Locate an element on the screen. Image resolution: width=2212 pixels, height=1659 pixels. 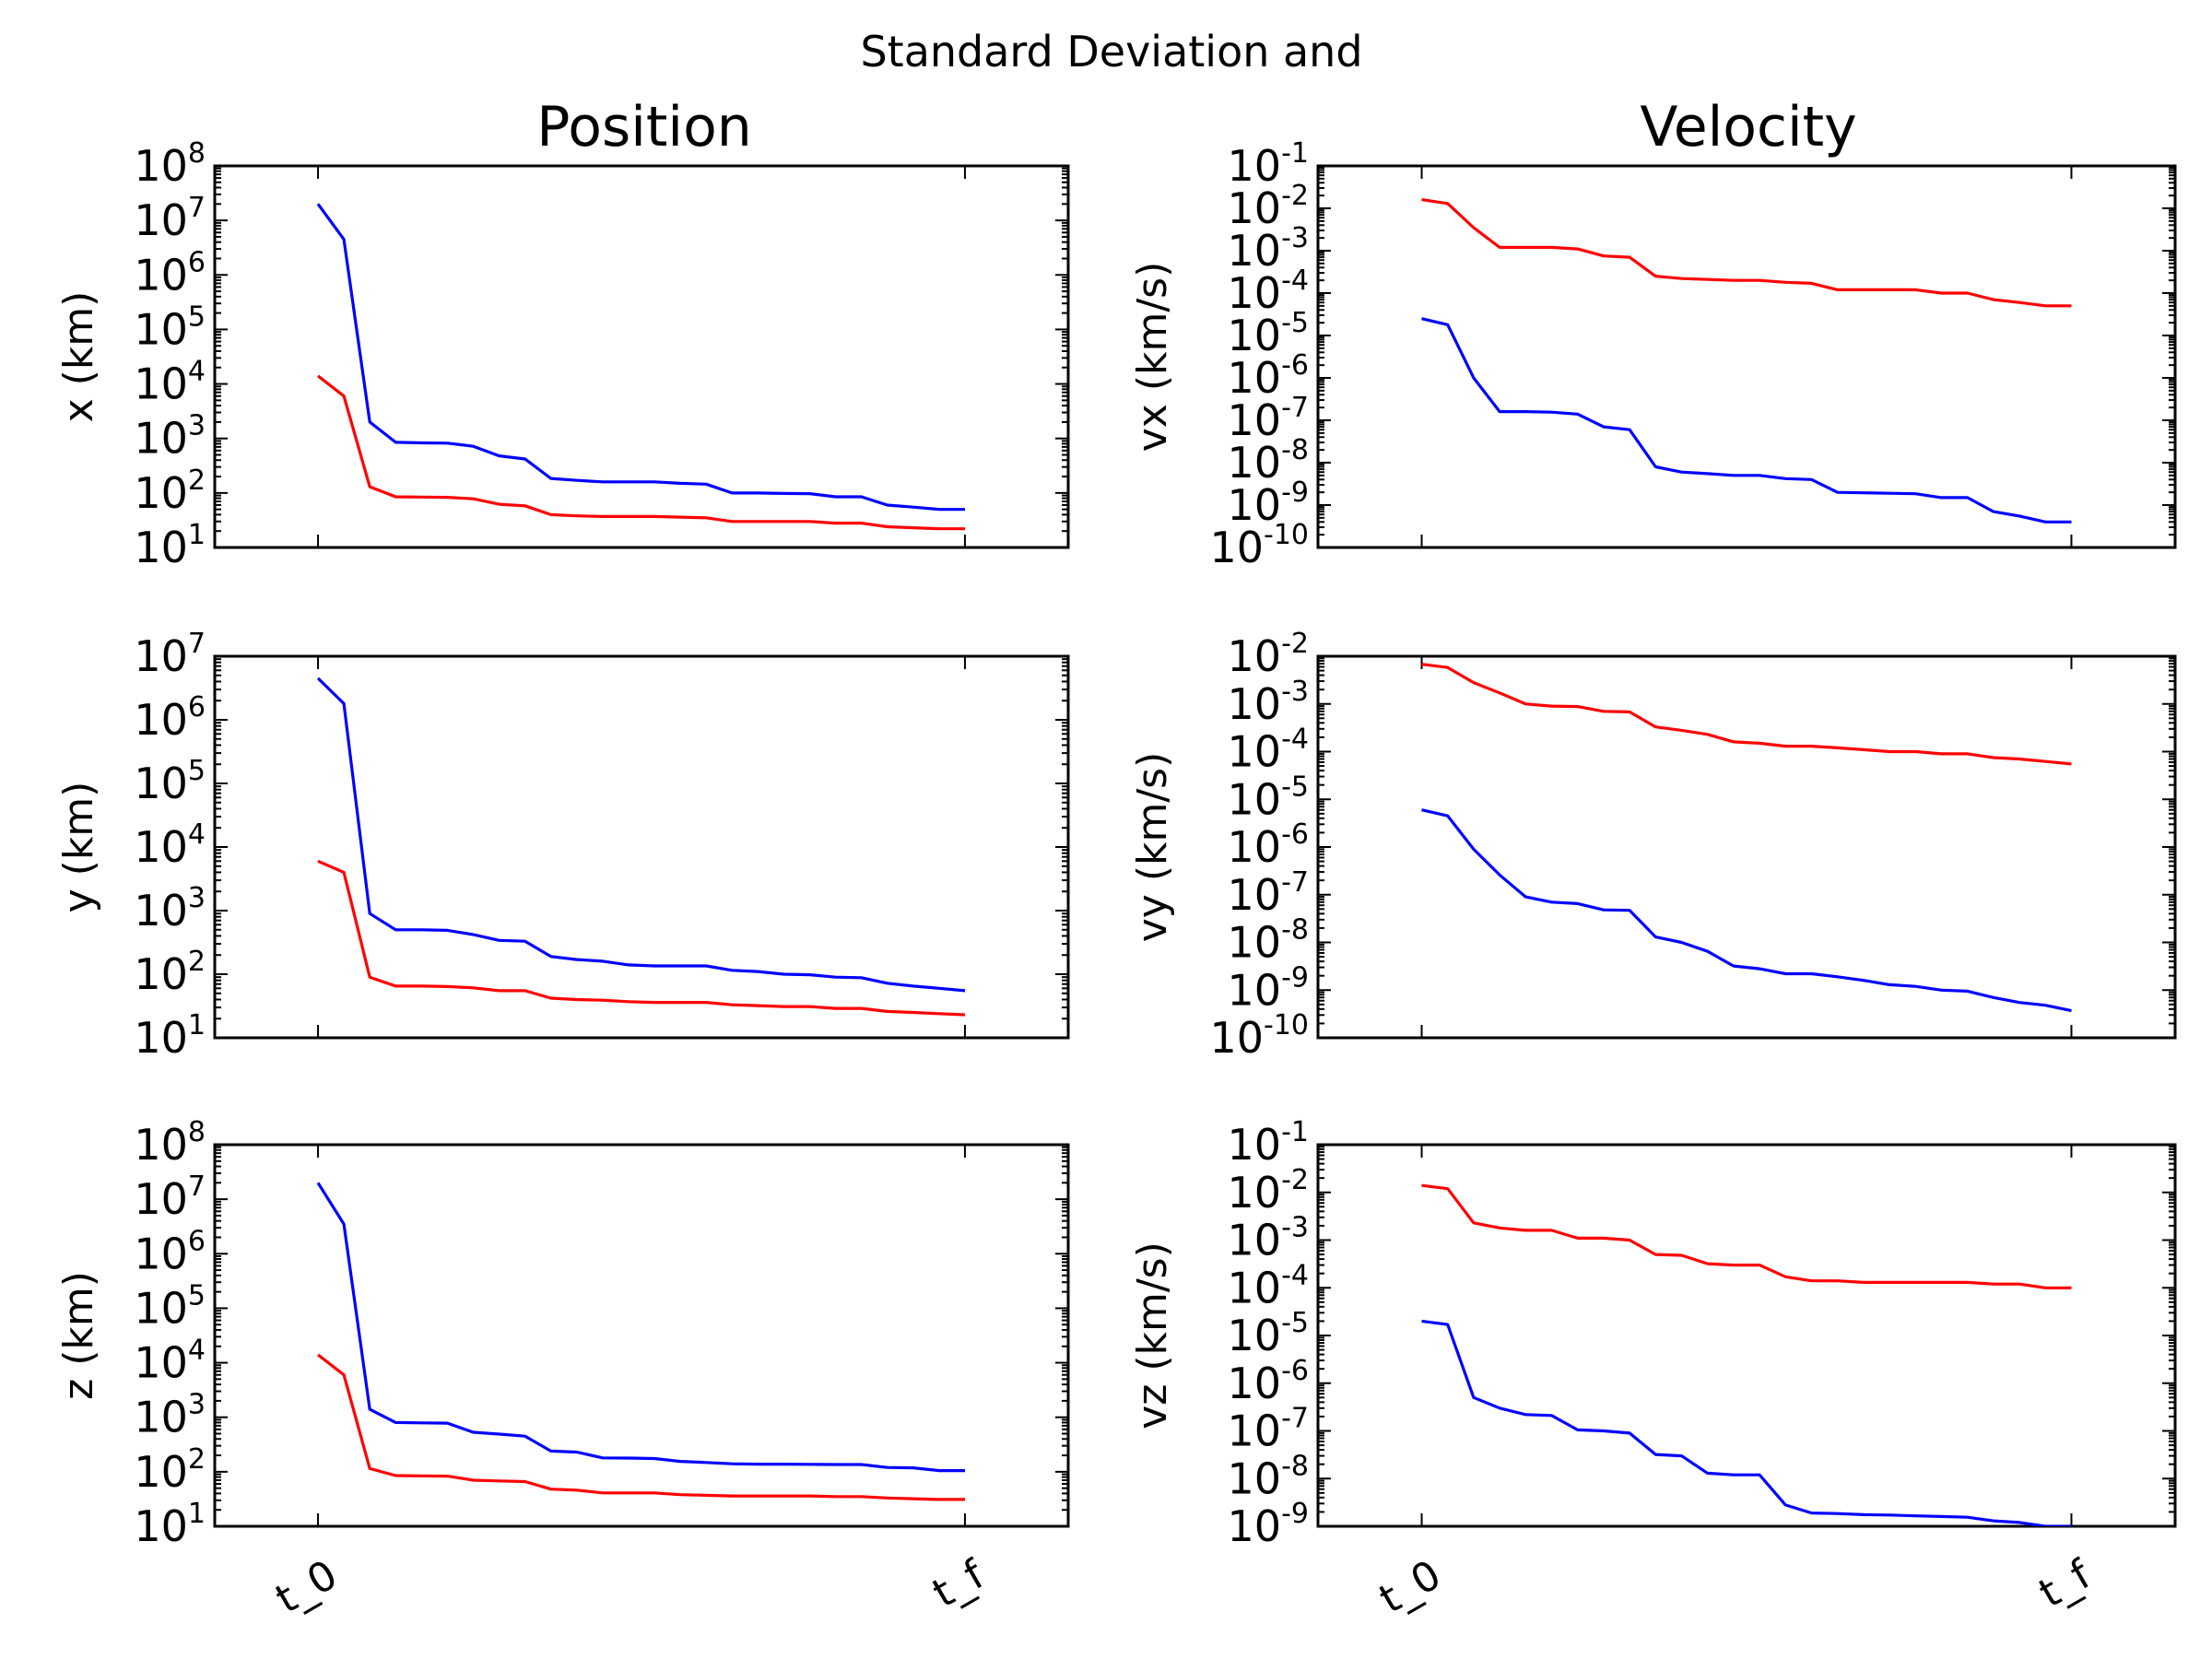
x-series-blue-line is located at coordinates (640, 357).